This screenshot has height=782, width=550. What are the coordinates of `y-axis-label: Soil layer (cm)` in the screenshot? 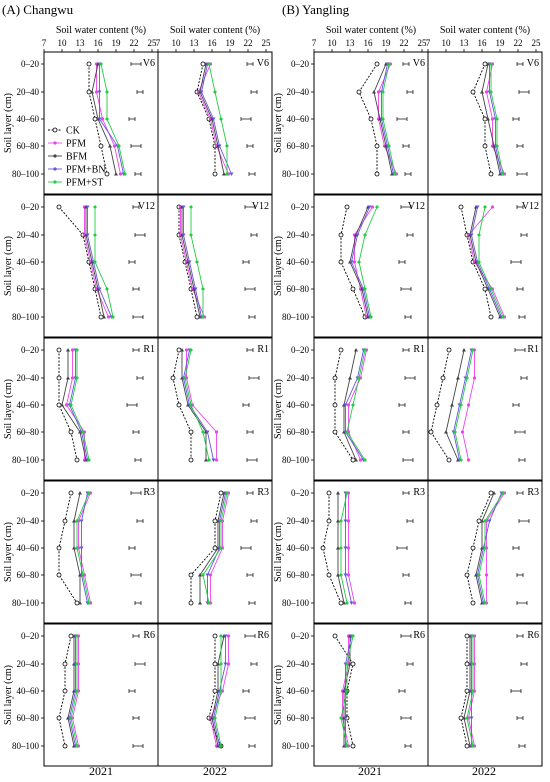 It's located at (278, 409).